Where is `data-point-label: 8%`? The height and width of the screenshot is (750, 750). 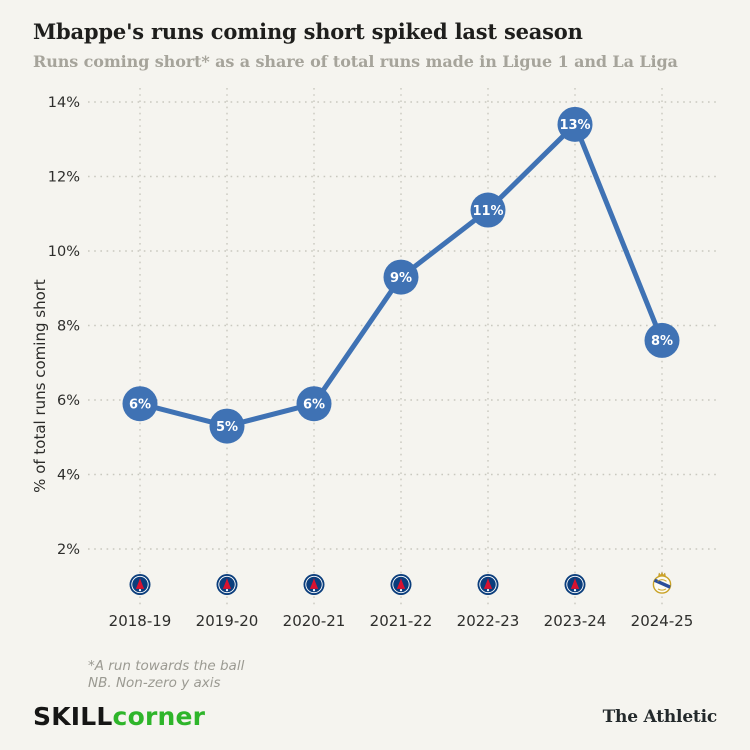 data-point-label: 8% is located at coordinates (662, 341).